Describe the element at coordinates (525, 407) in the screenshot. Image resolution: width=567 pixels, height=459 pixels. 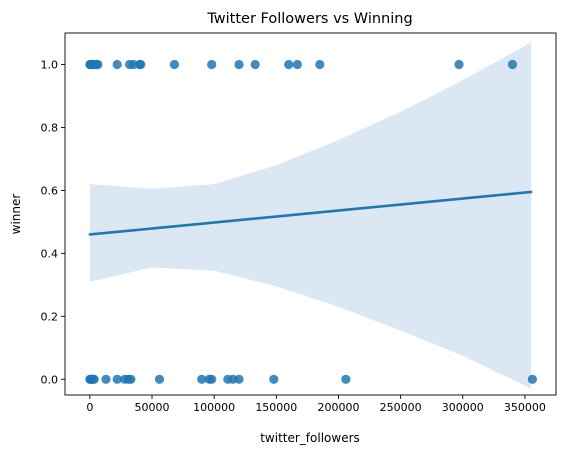
I see `x-tick-label: 350000` at that location.